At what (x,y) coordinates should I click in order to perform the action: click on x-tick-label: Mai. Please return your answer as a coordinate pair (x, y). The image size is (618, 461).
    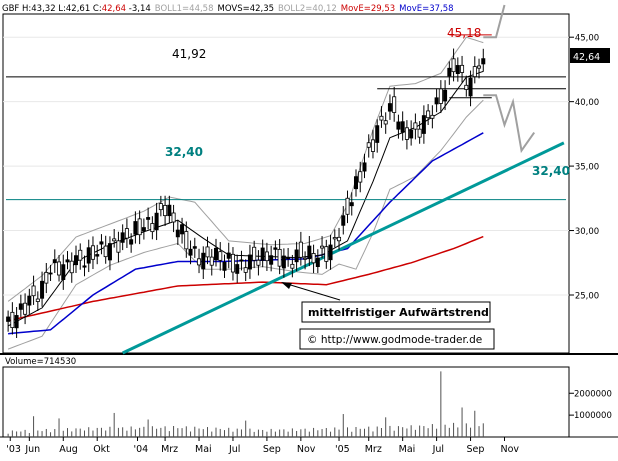
    Looking at the image, I should click on (407, 449).